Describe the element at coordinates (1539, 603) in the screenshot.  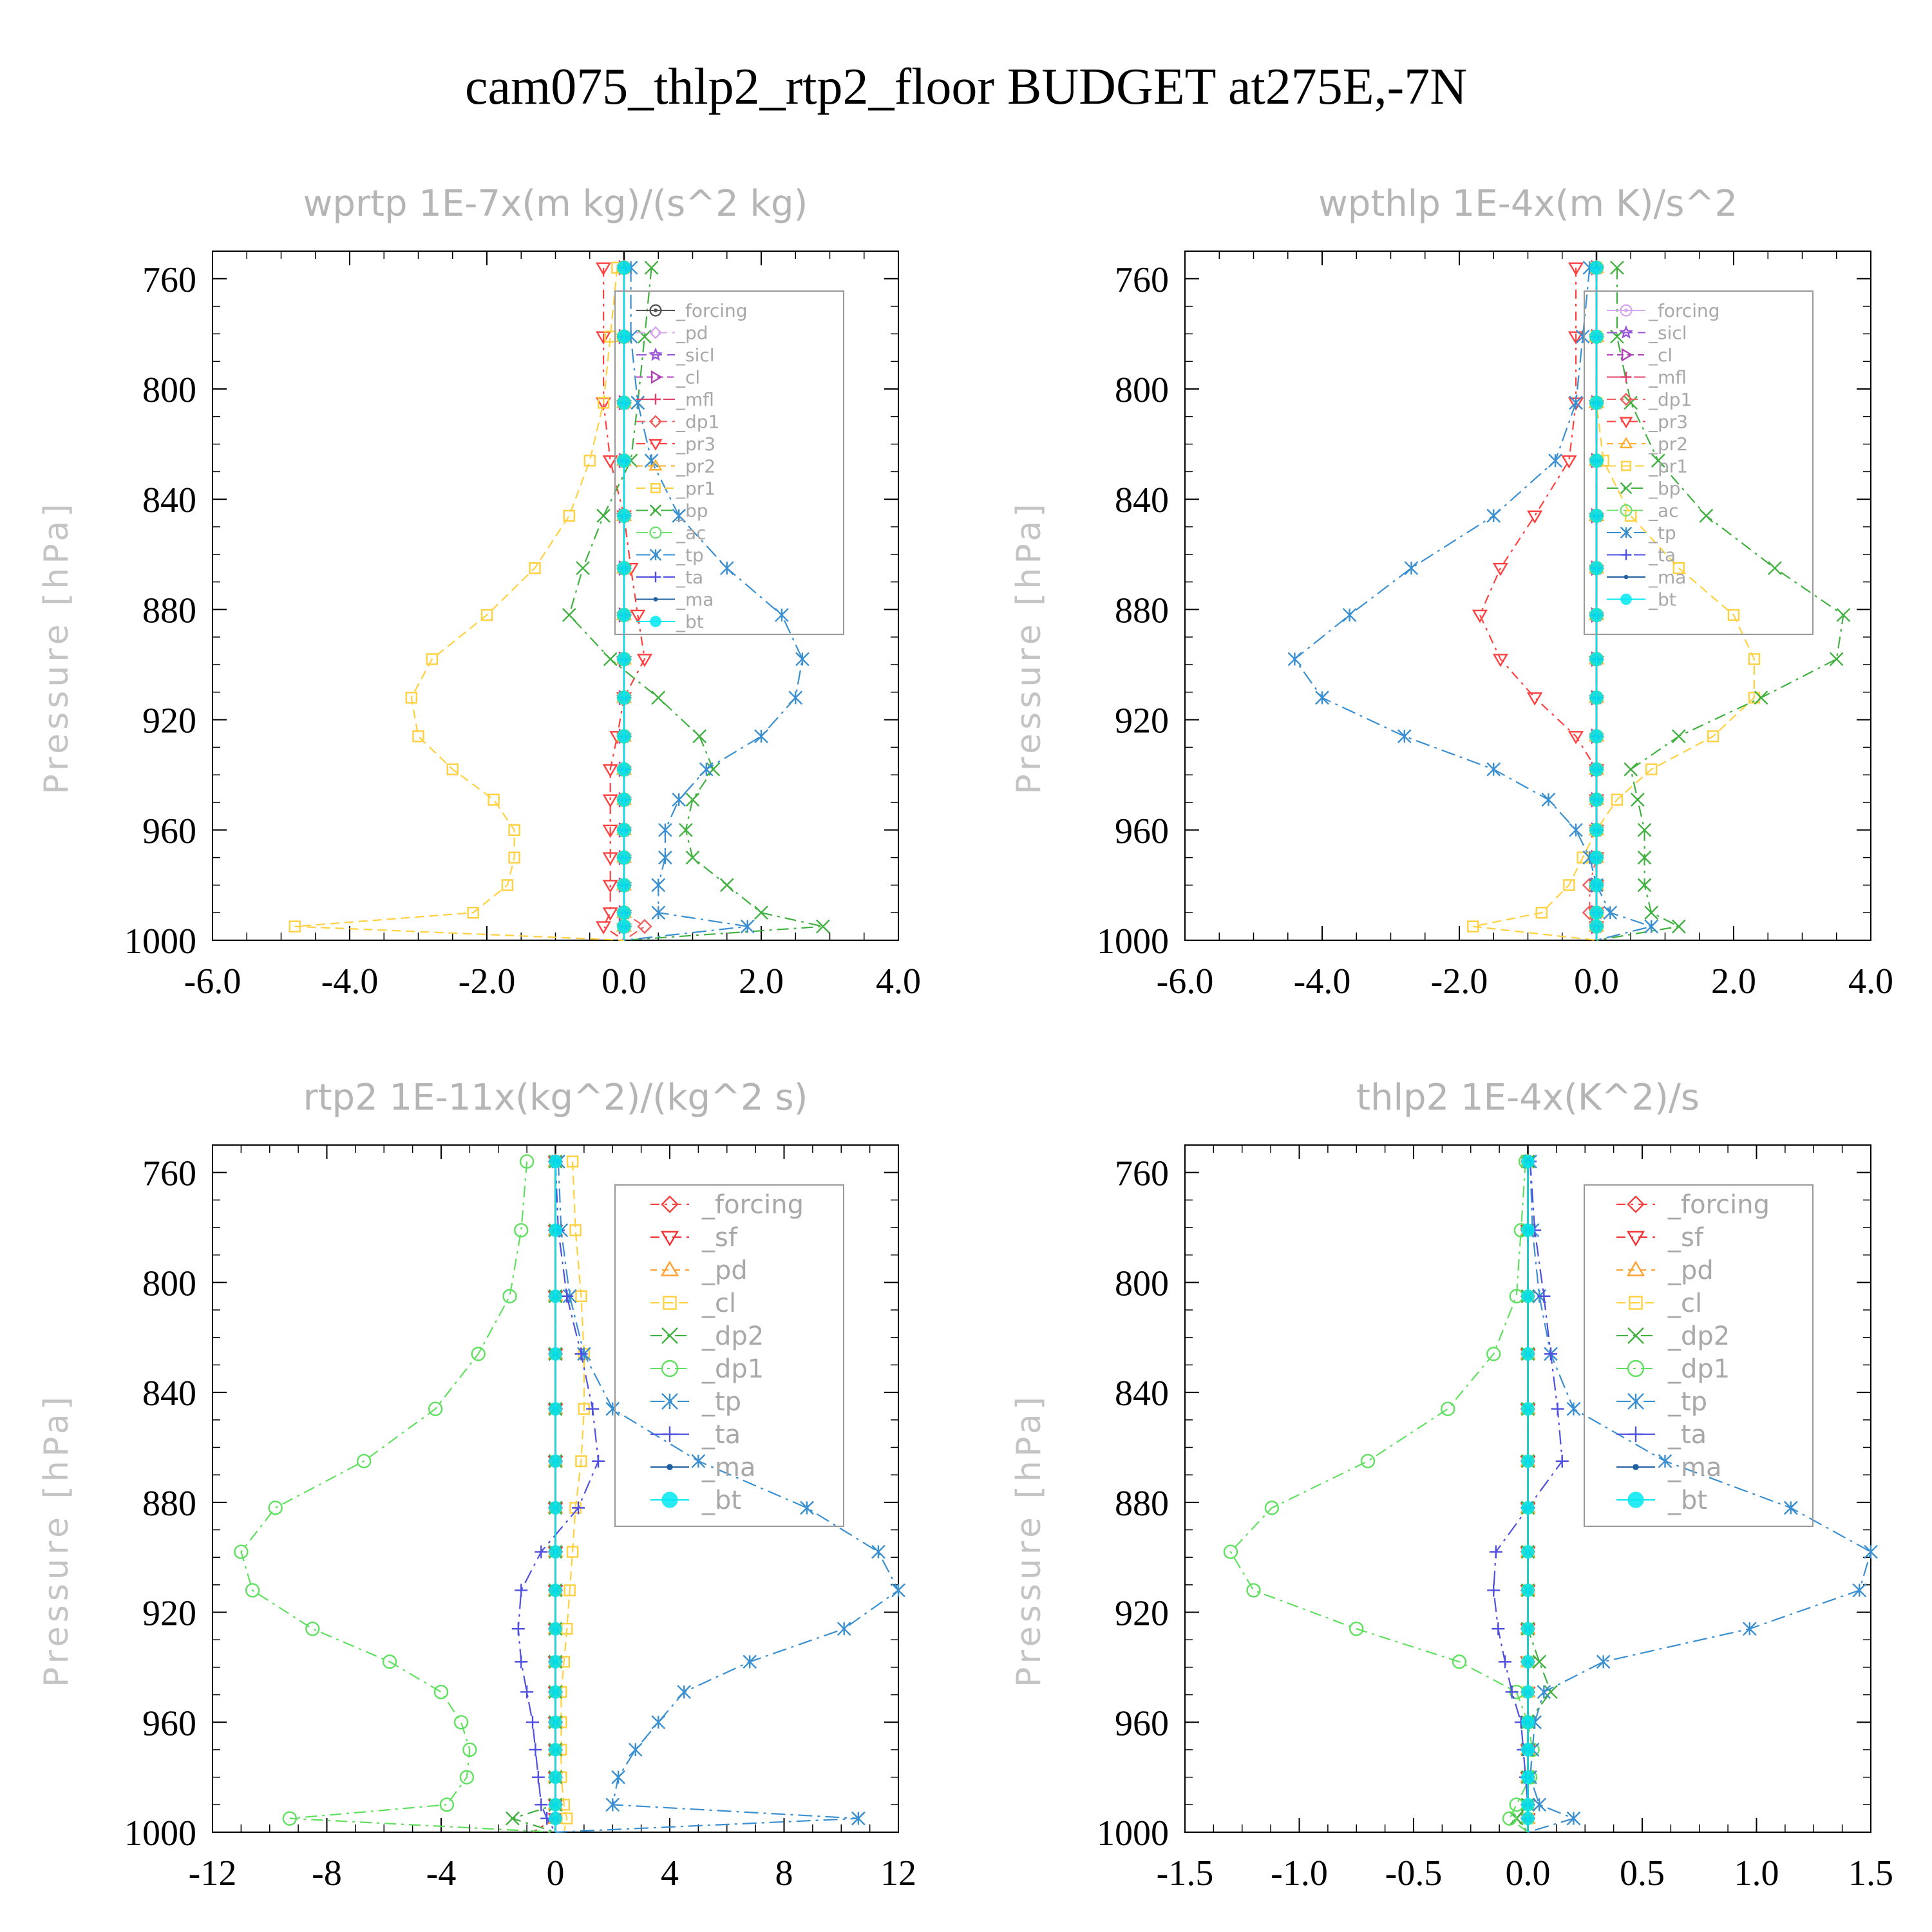
I see `series-pr3-line` at that location.